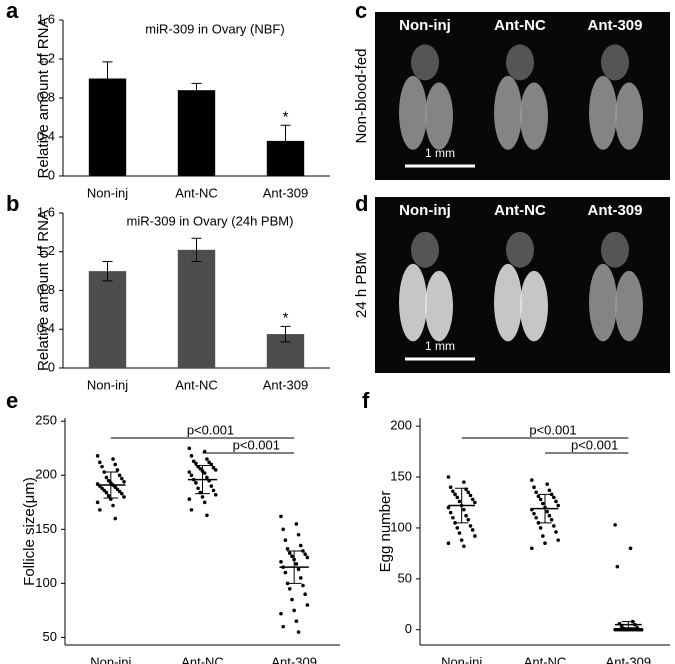  I want to click on y-tick-label: 200, so click(46, 474).